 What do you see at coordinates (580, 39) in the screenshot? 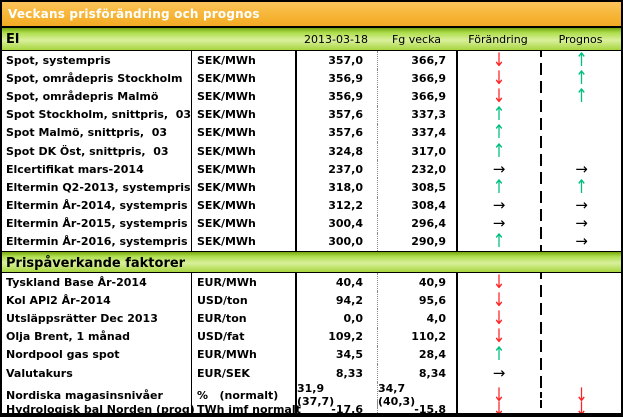
I see `column-header-forecast: Prognos` at bounding box center [580, 39].